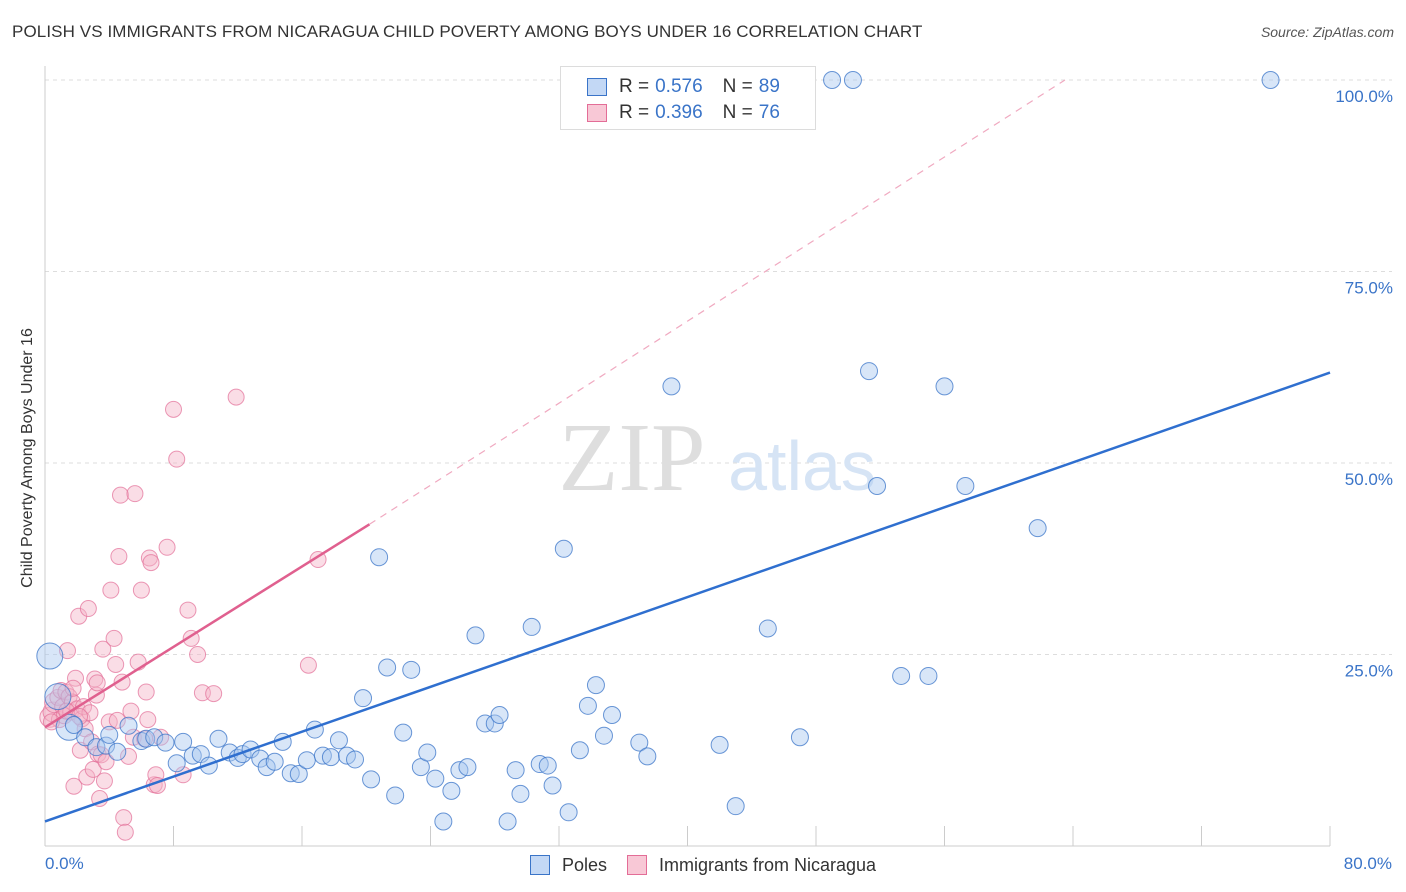  I want to click on y-tick-label: 100.0%, so click(1364, 96).